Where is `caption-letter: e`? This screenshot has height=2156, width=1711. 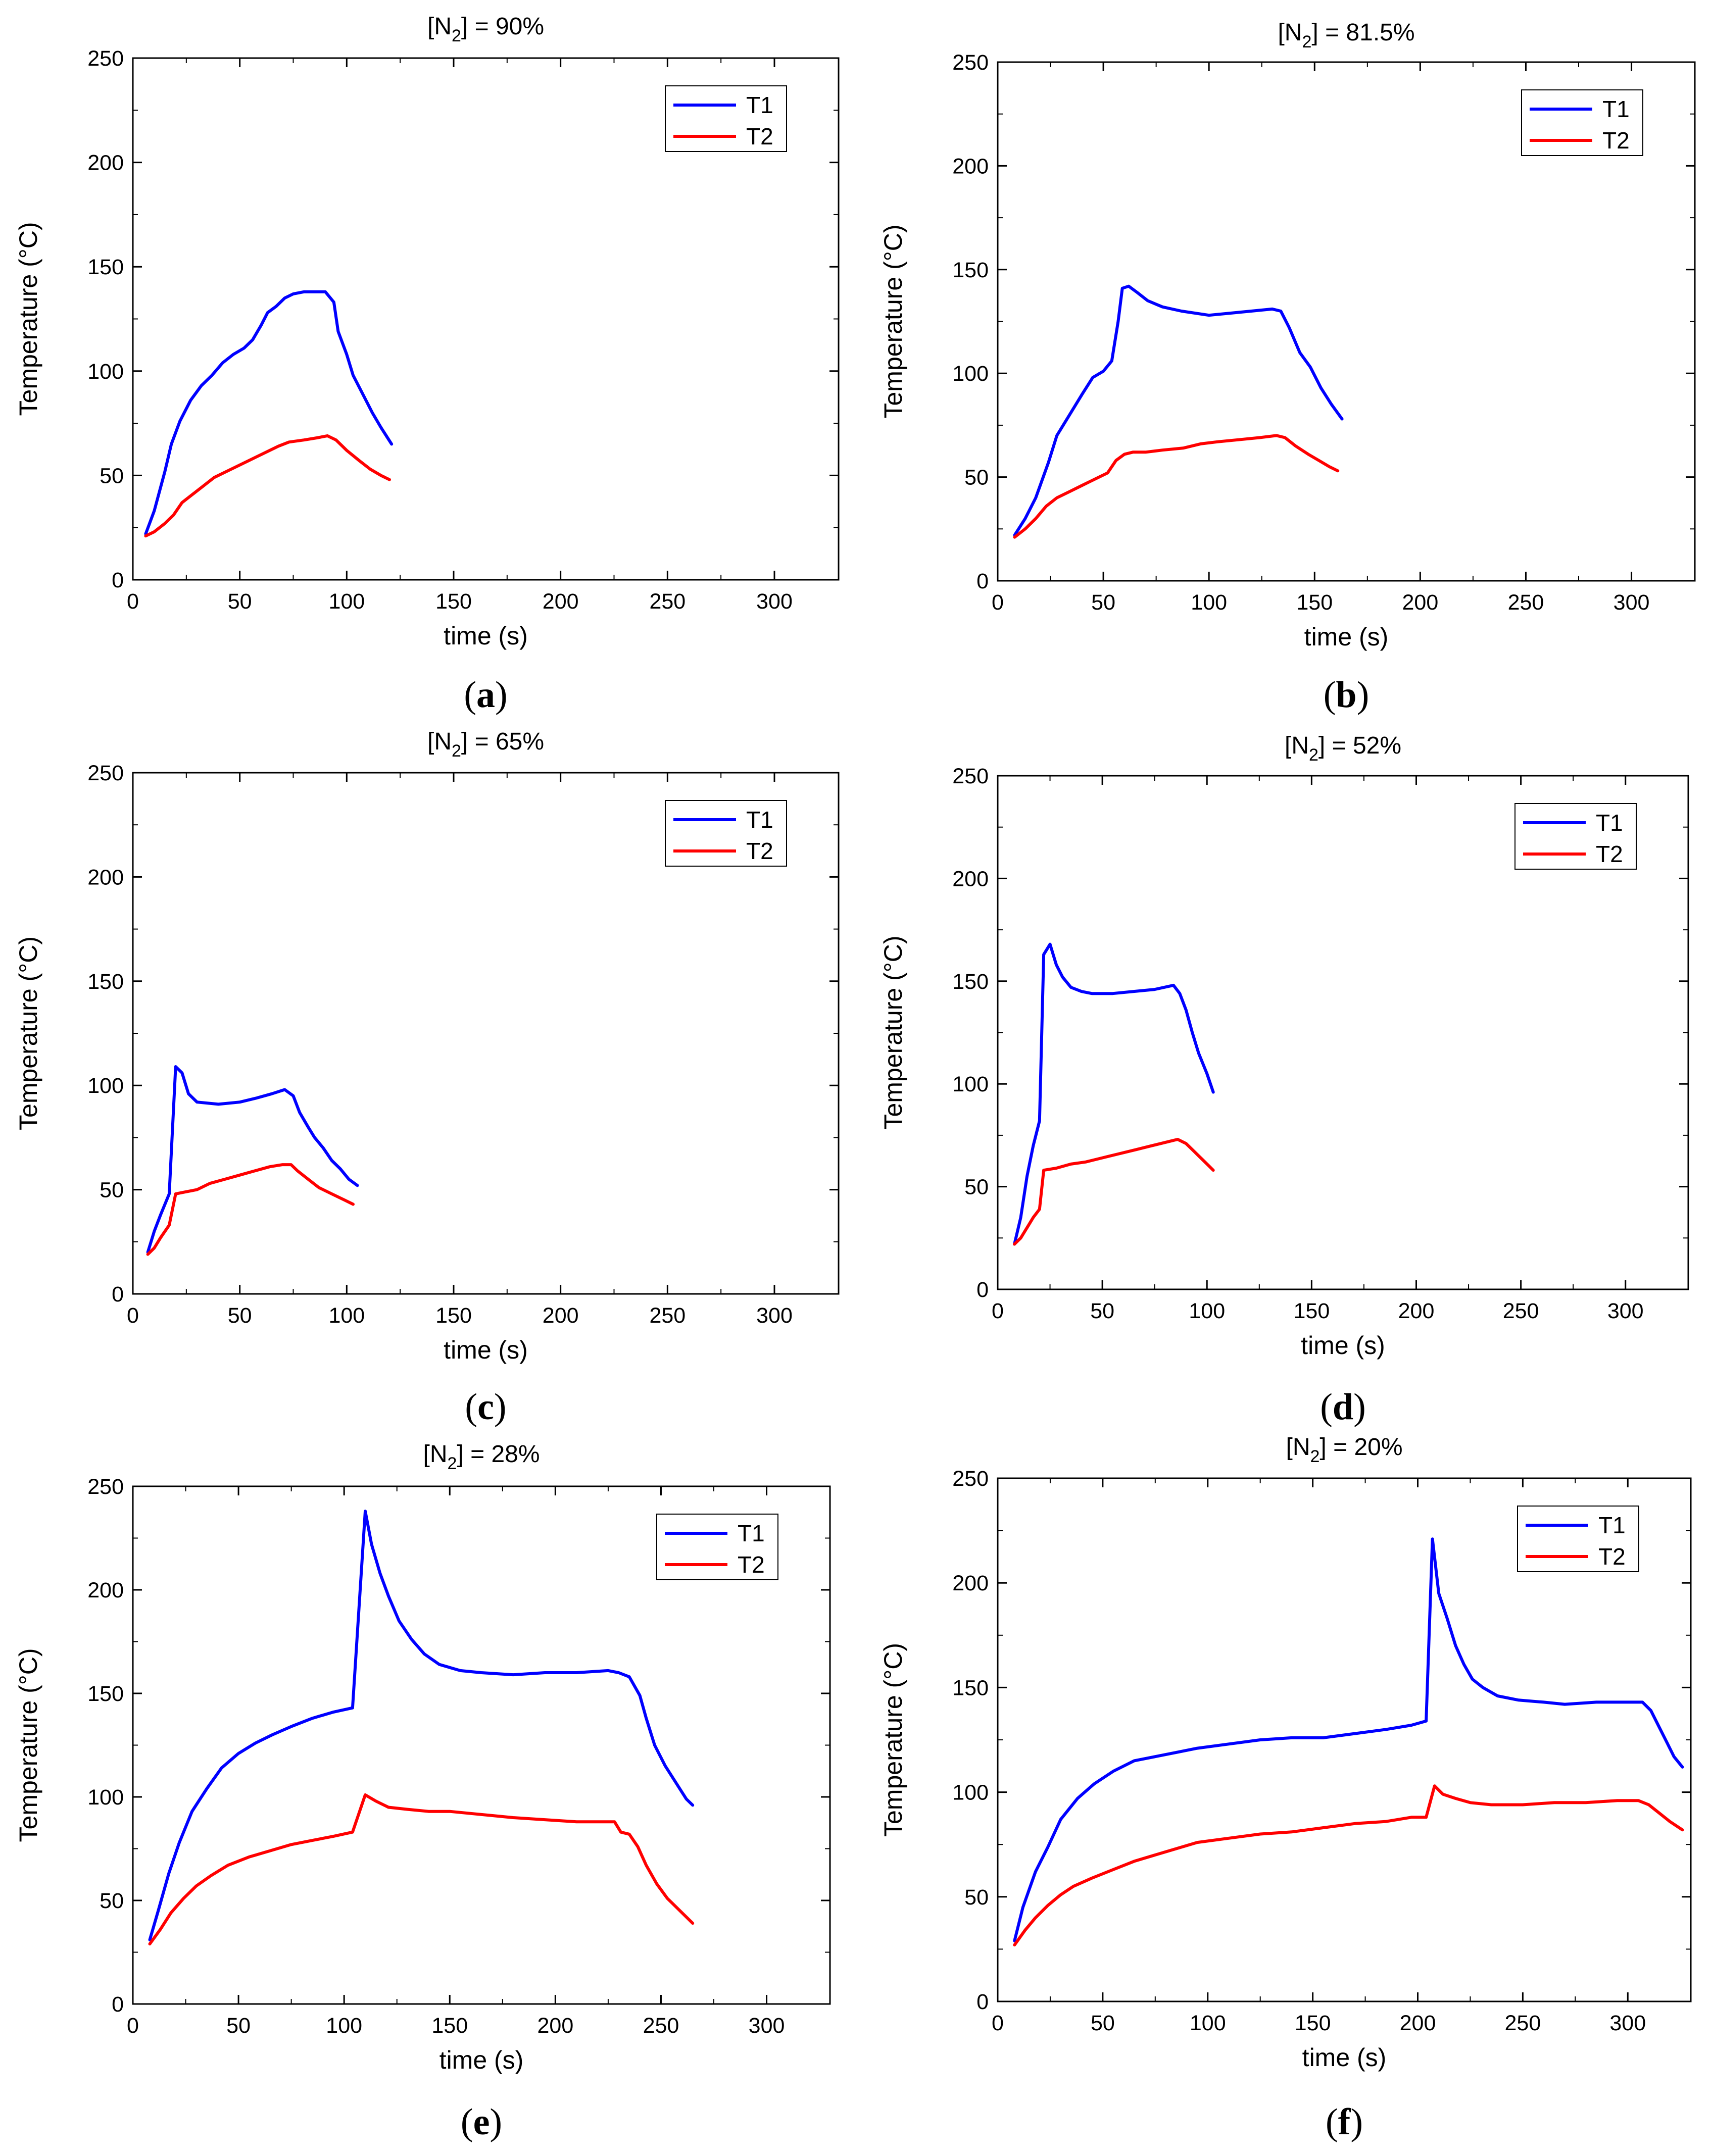 caption-letter: e is located at coordinates (481, 2122).